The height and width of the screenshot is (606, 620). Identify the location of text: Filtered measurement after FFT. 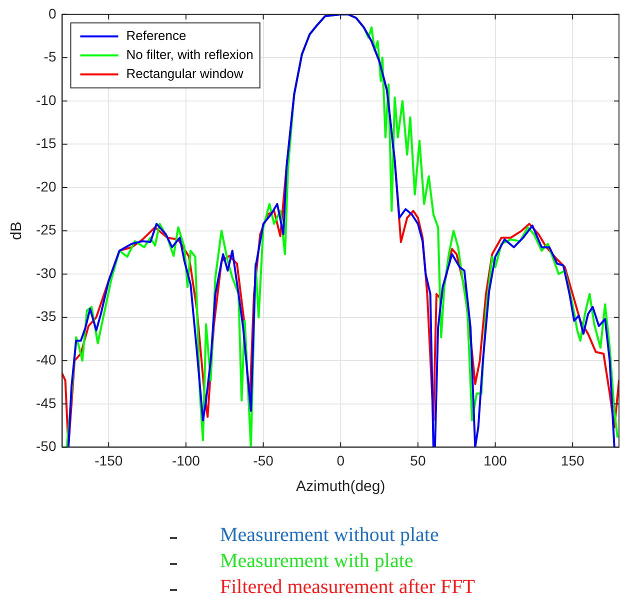
(347, 587).